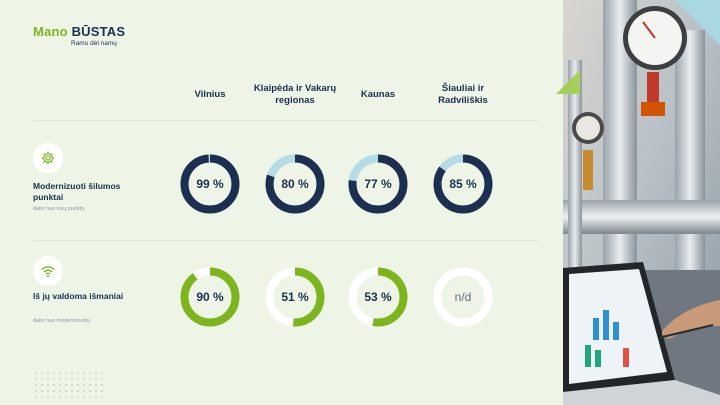  What do you see at coordinates (295, 94) in the screenshot?
I see `column-header-klaipeda: Klaipėda ir Vakarų regionas` at bounding box center [295, 94].